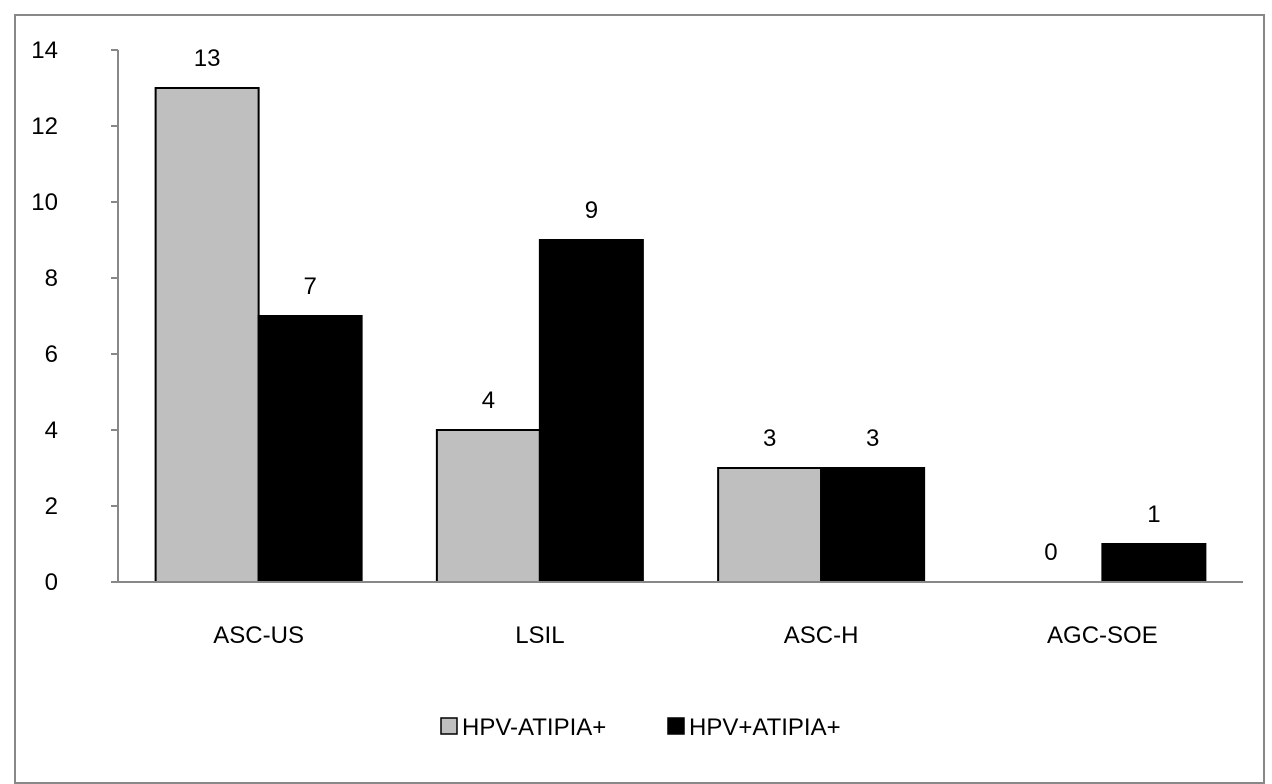 The height and width of the screenshot is (784, 1272). I want to click on legend-label: HPV+ATIPIA+, so click(765, 727).